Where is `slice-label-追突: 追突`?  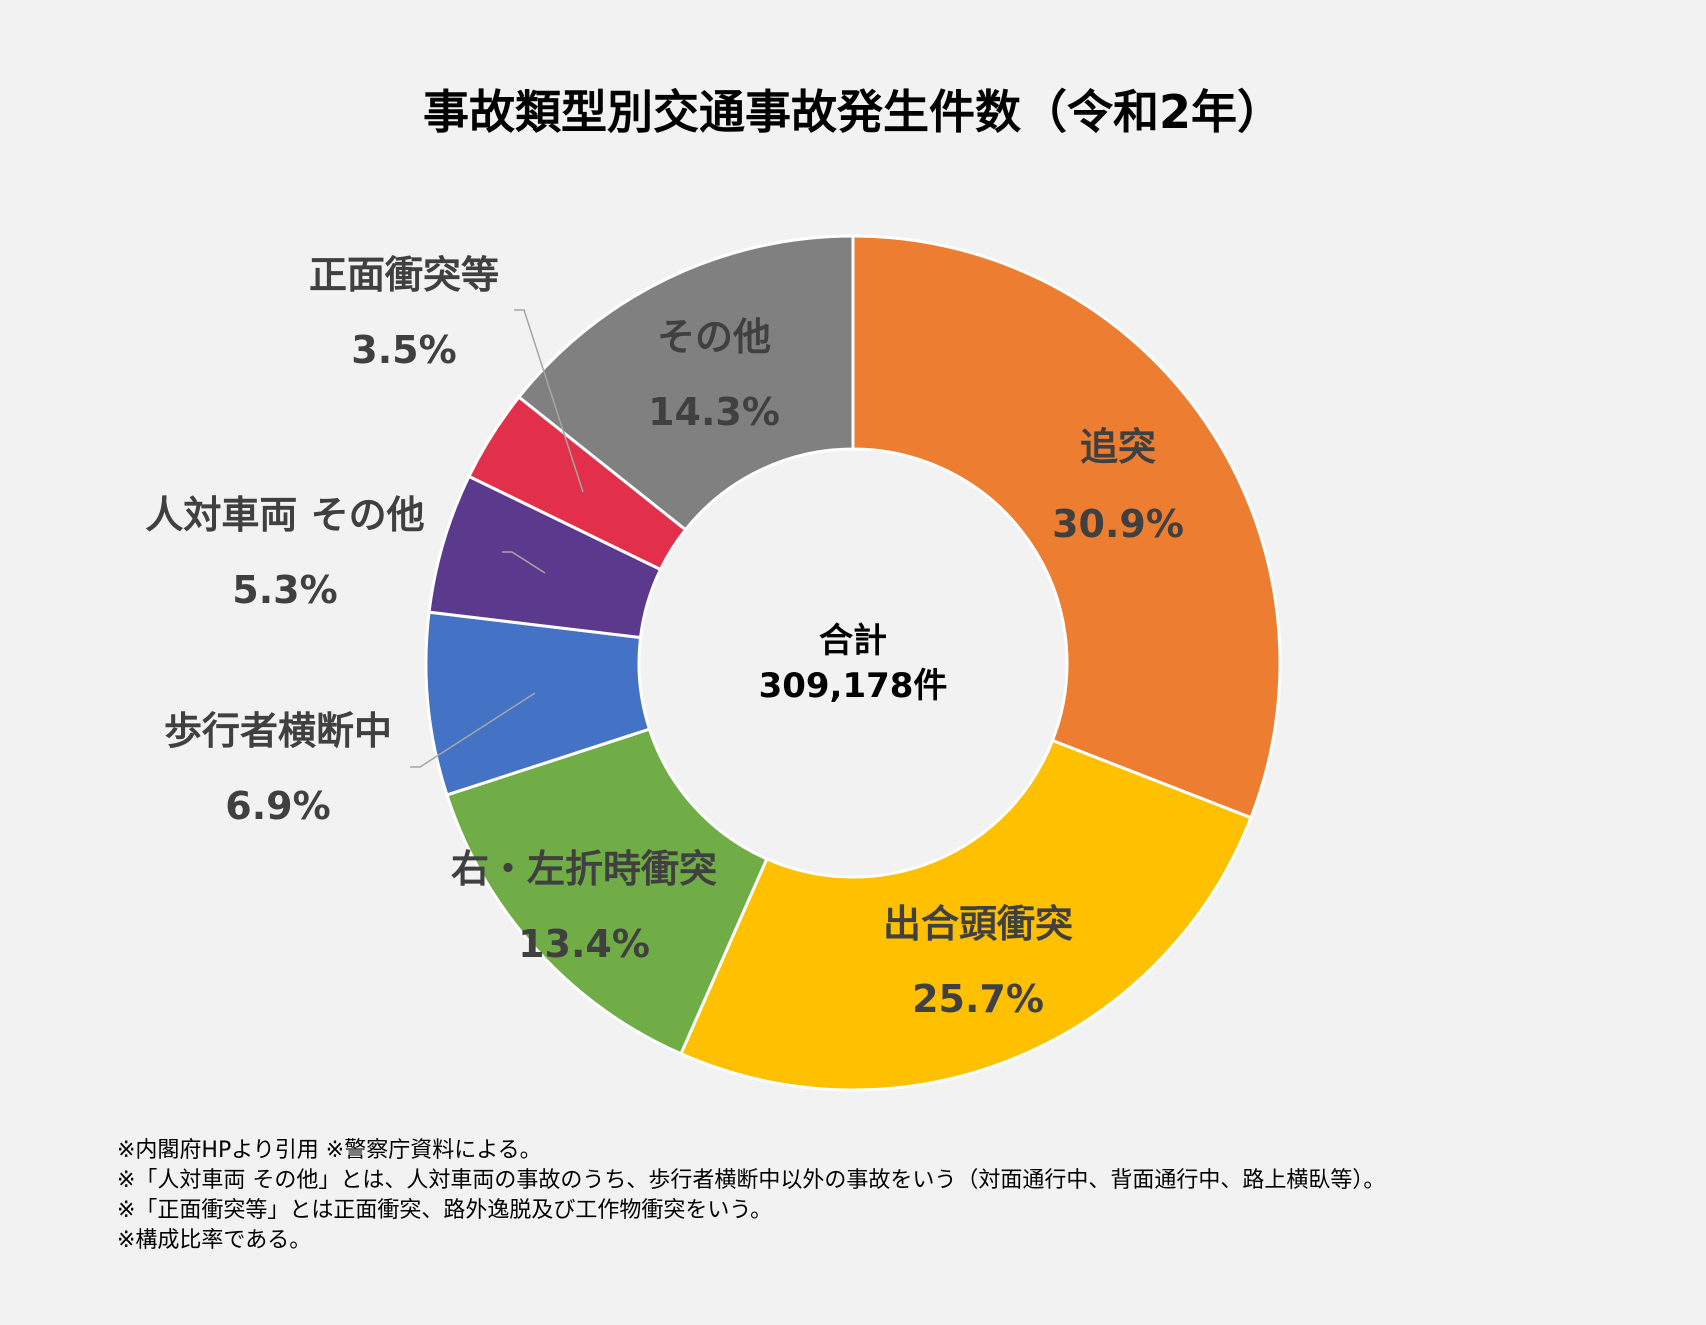 slice-label-追突: 追突 is located at coordinates (1118, 447).